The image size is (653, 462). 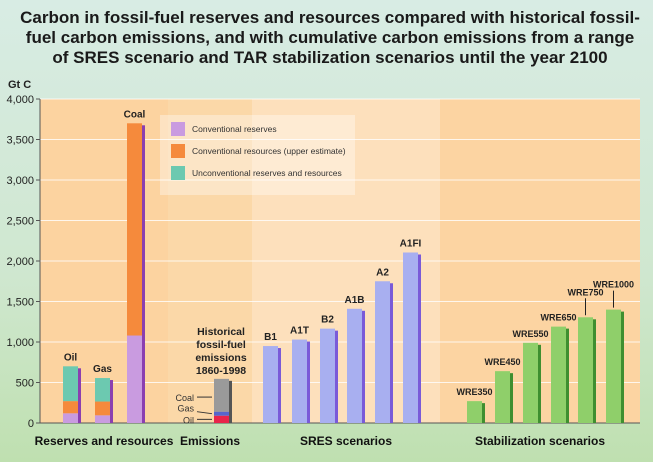 What do you see at coordinates (299, 331) in the screenshot?
I see `bar-label: A1T` at bounding box center [299, 331].